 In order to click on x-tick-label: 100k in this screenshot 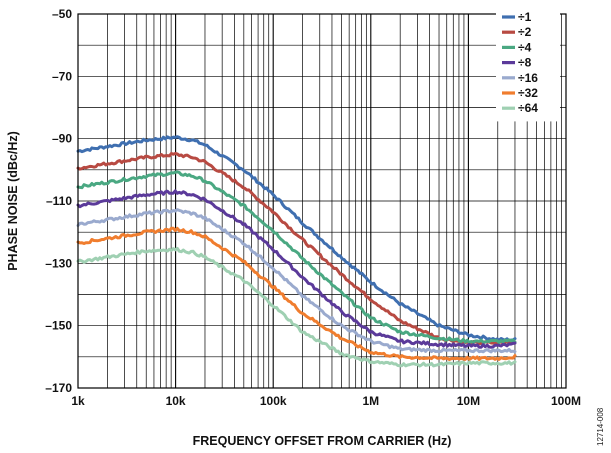, I will do `click(273, 401)`.